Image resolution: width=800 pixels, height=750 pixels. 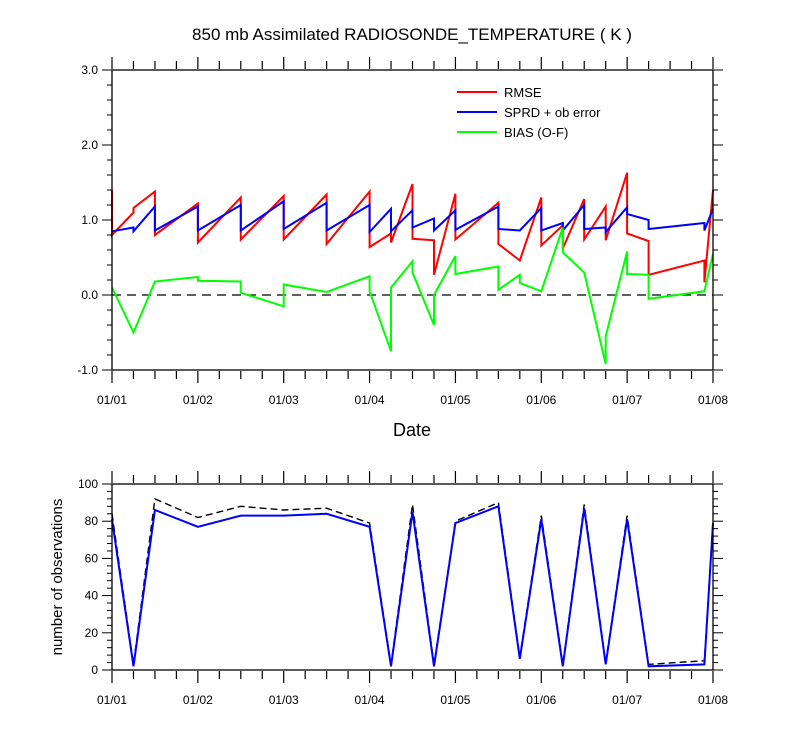 What do you see at coordinates (89, 295) in the screenshot?
I see `top-y-tick-label: 0.0` at bounding box center [89, 295].